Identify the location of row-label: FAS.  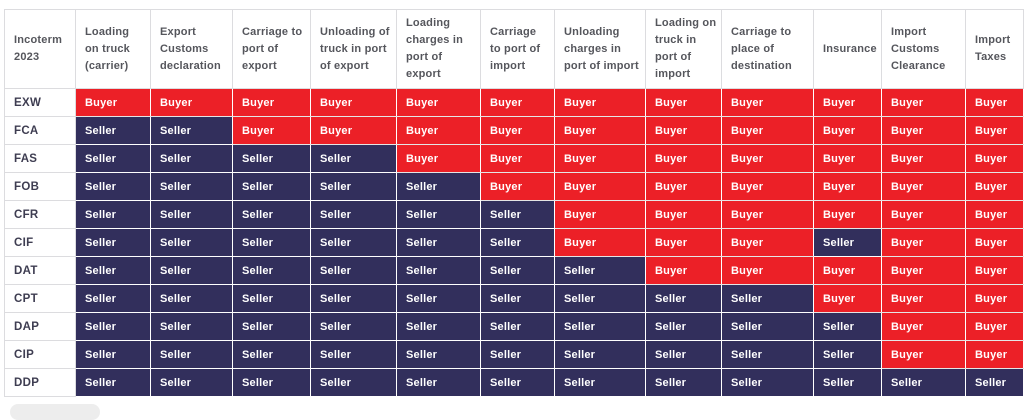
(40, 159).